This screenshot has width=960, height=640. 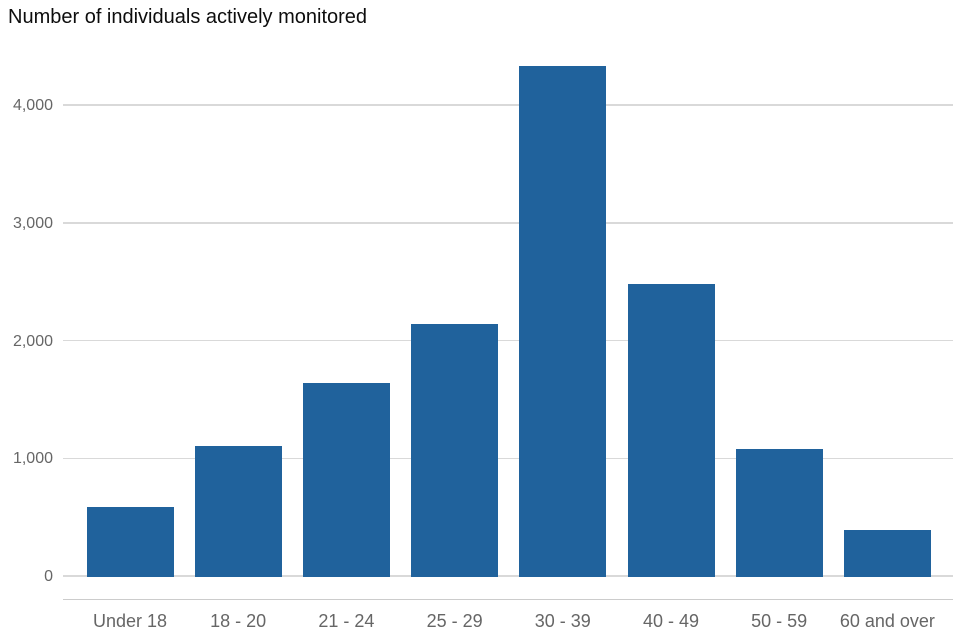 I want to click on y-axis-tick-label: 1,000, so click(x=32, y=459).